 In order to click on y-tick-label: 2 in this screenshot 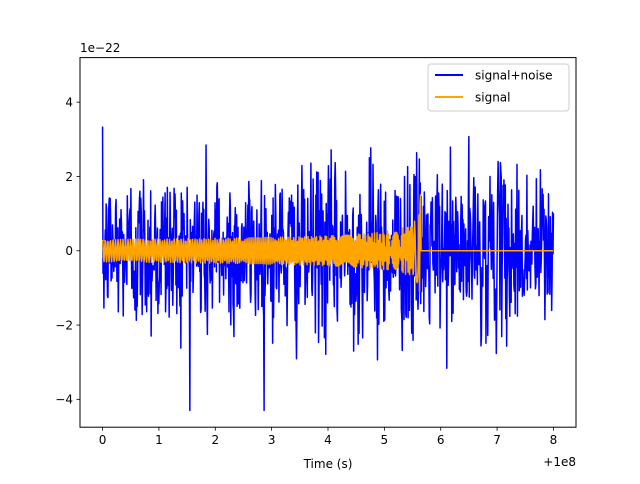, I will do `click(69, 177)`.